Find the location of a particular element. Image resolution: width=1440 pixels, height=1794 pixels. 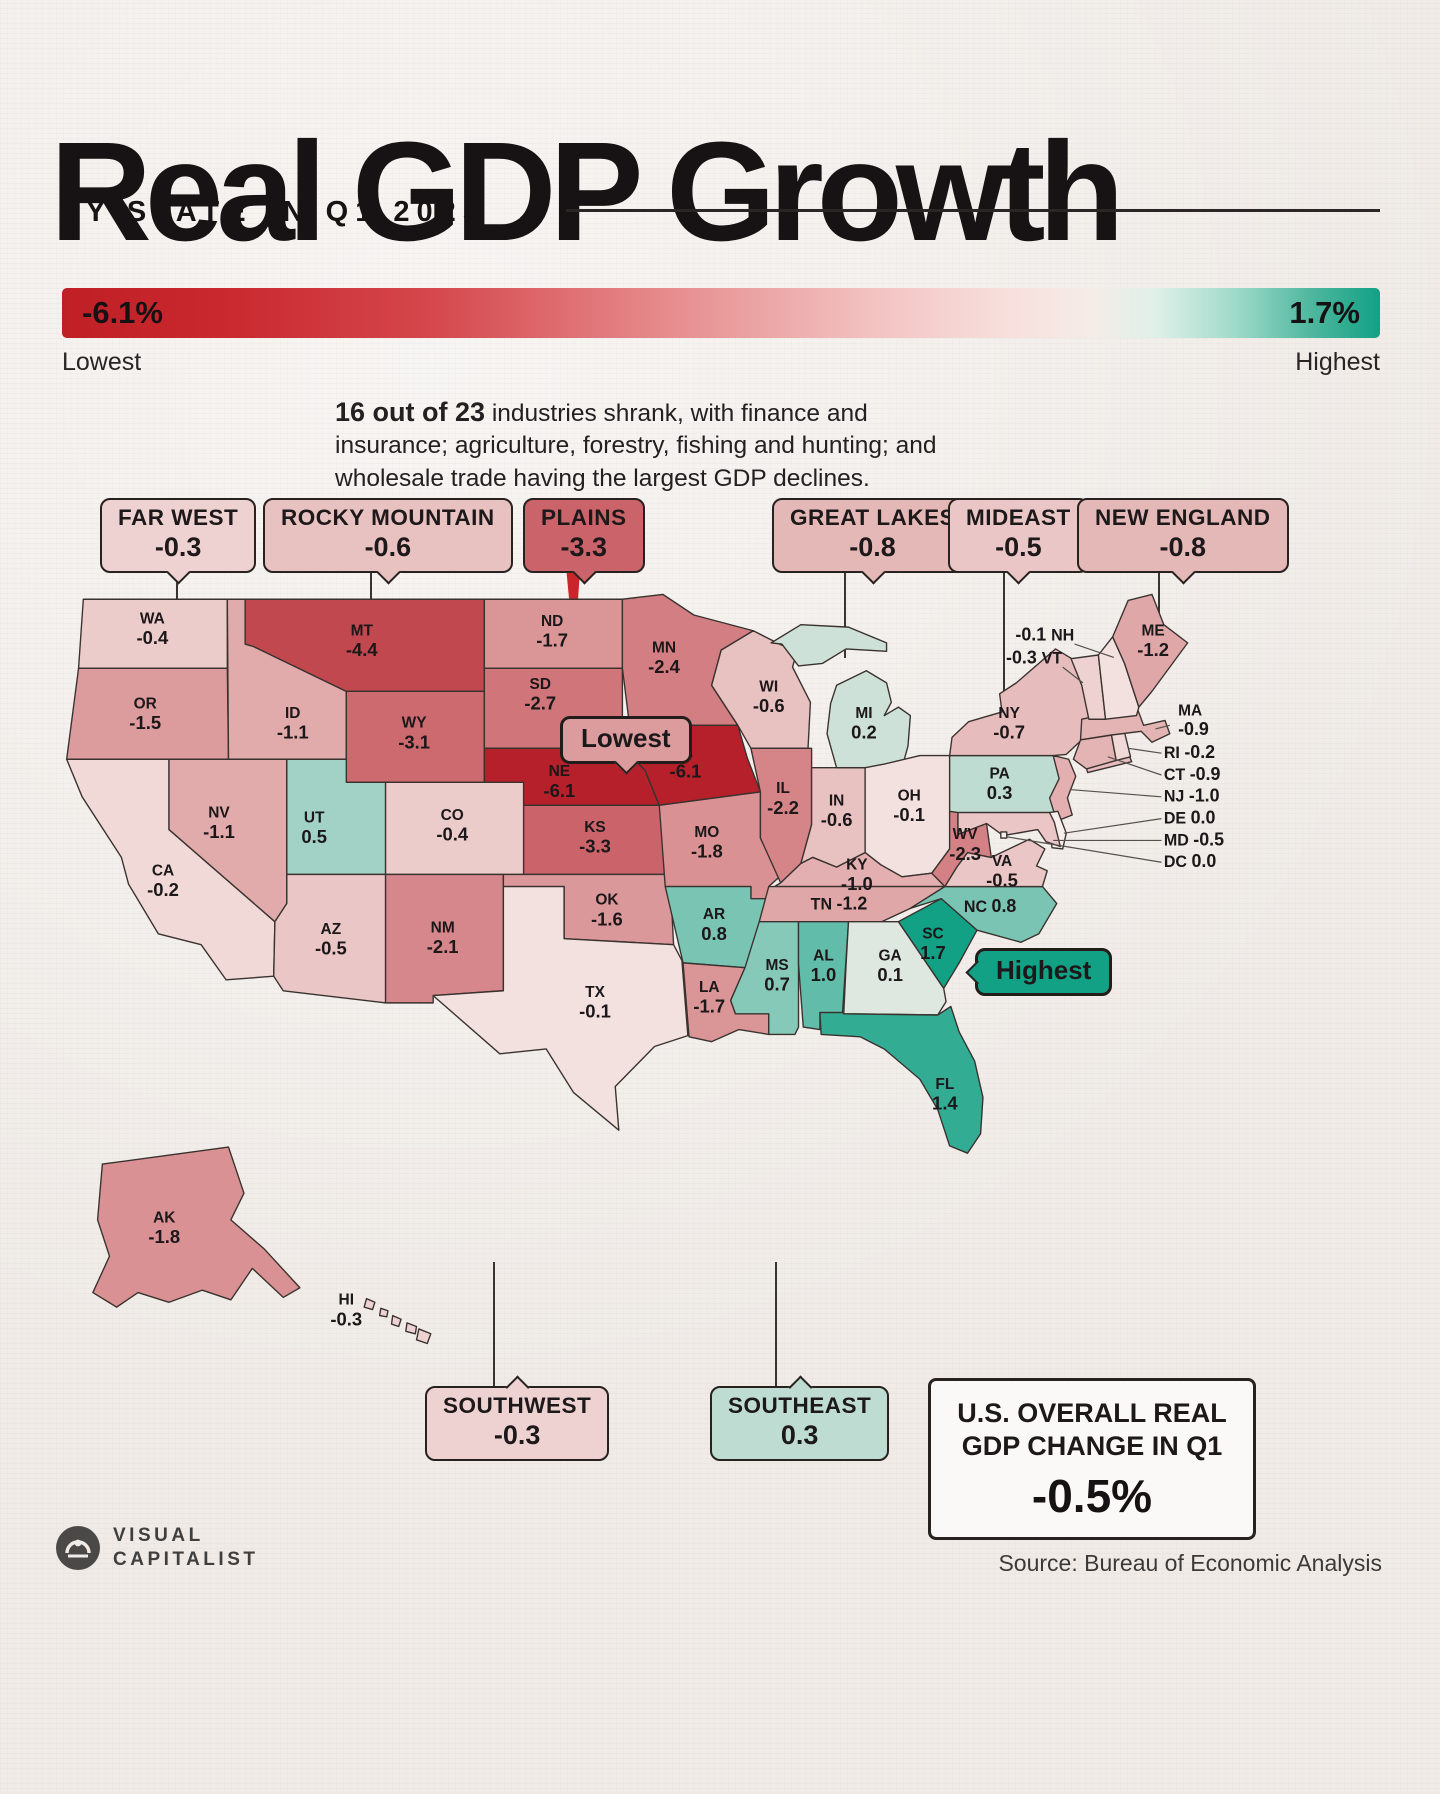

scale-max-value: 1.7% is located at coordinates (1324, 312).